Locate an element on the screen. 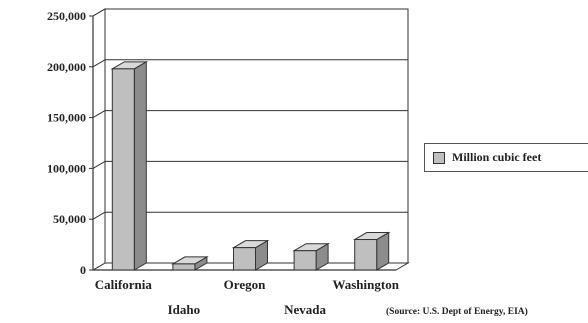 The image size is (588, 323). x-tick-label: California is located at coordinates (124, 284).